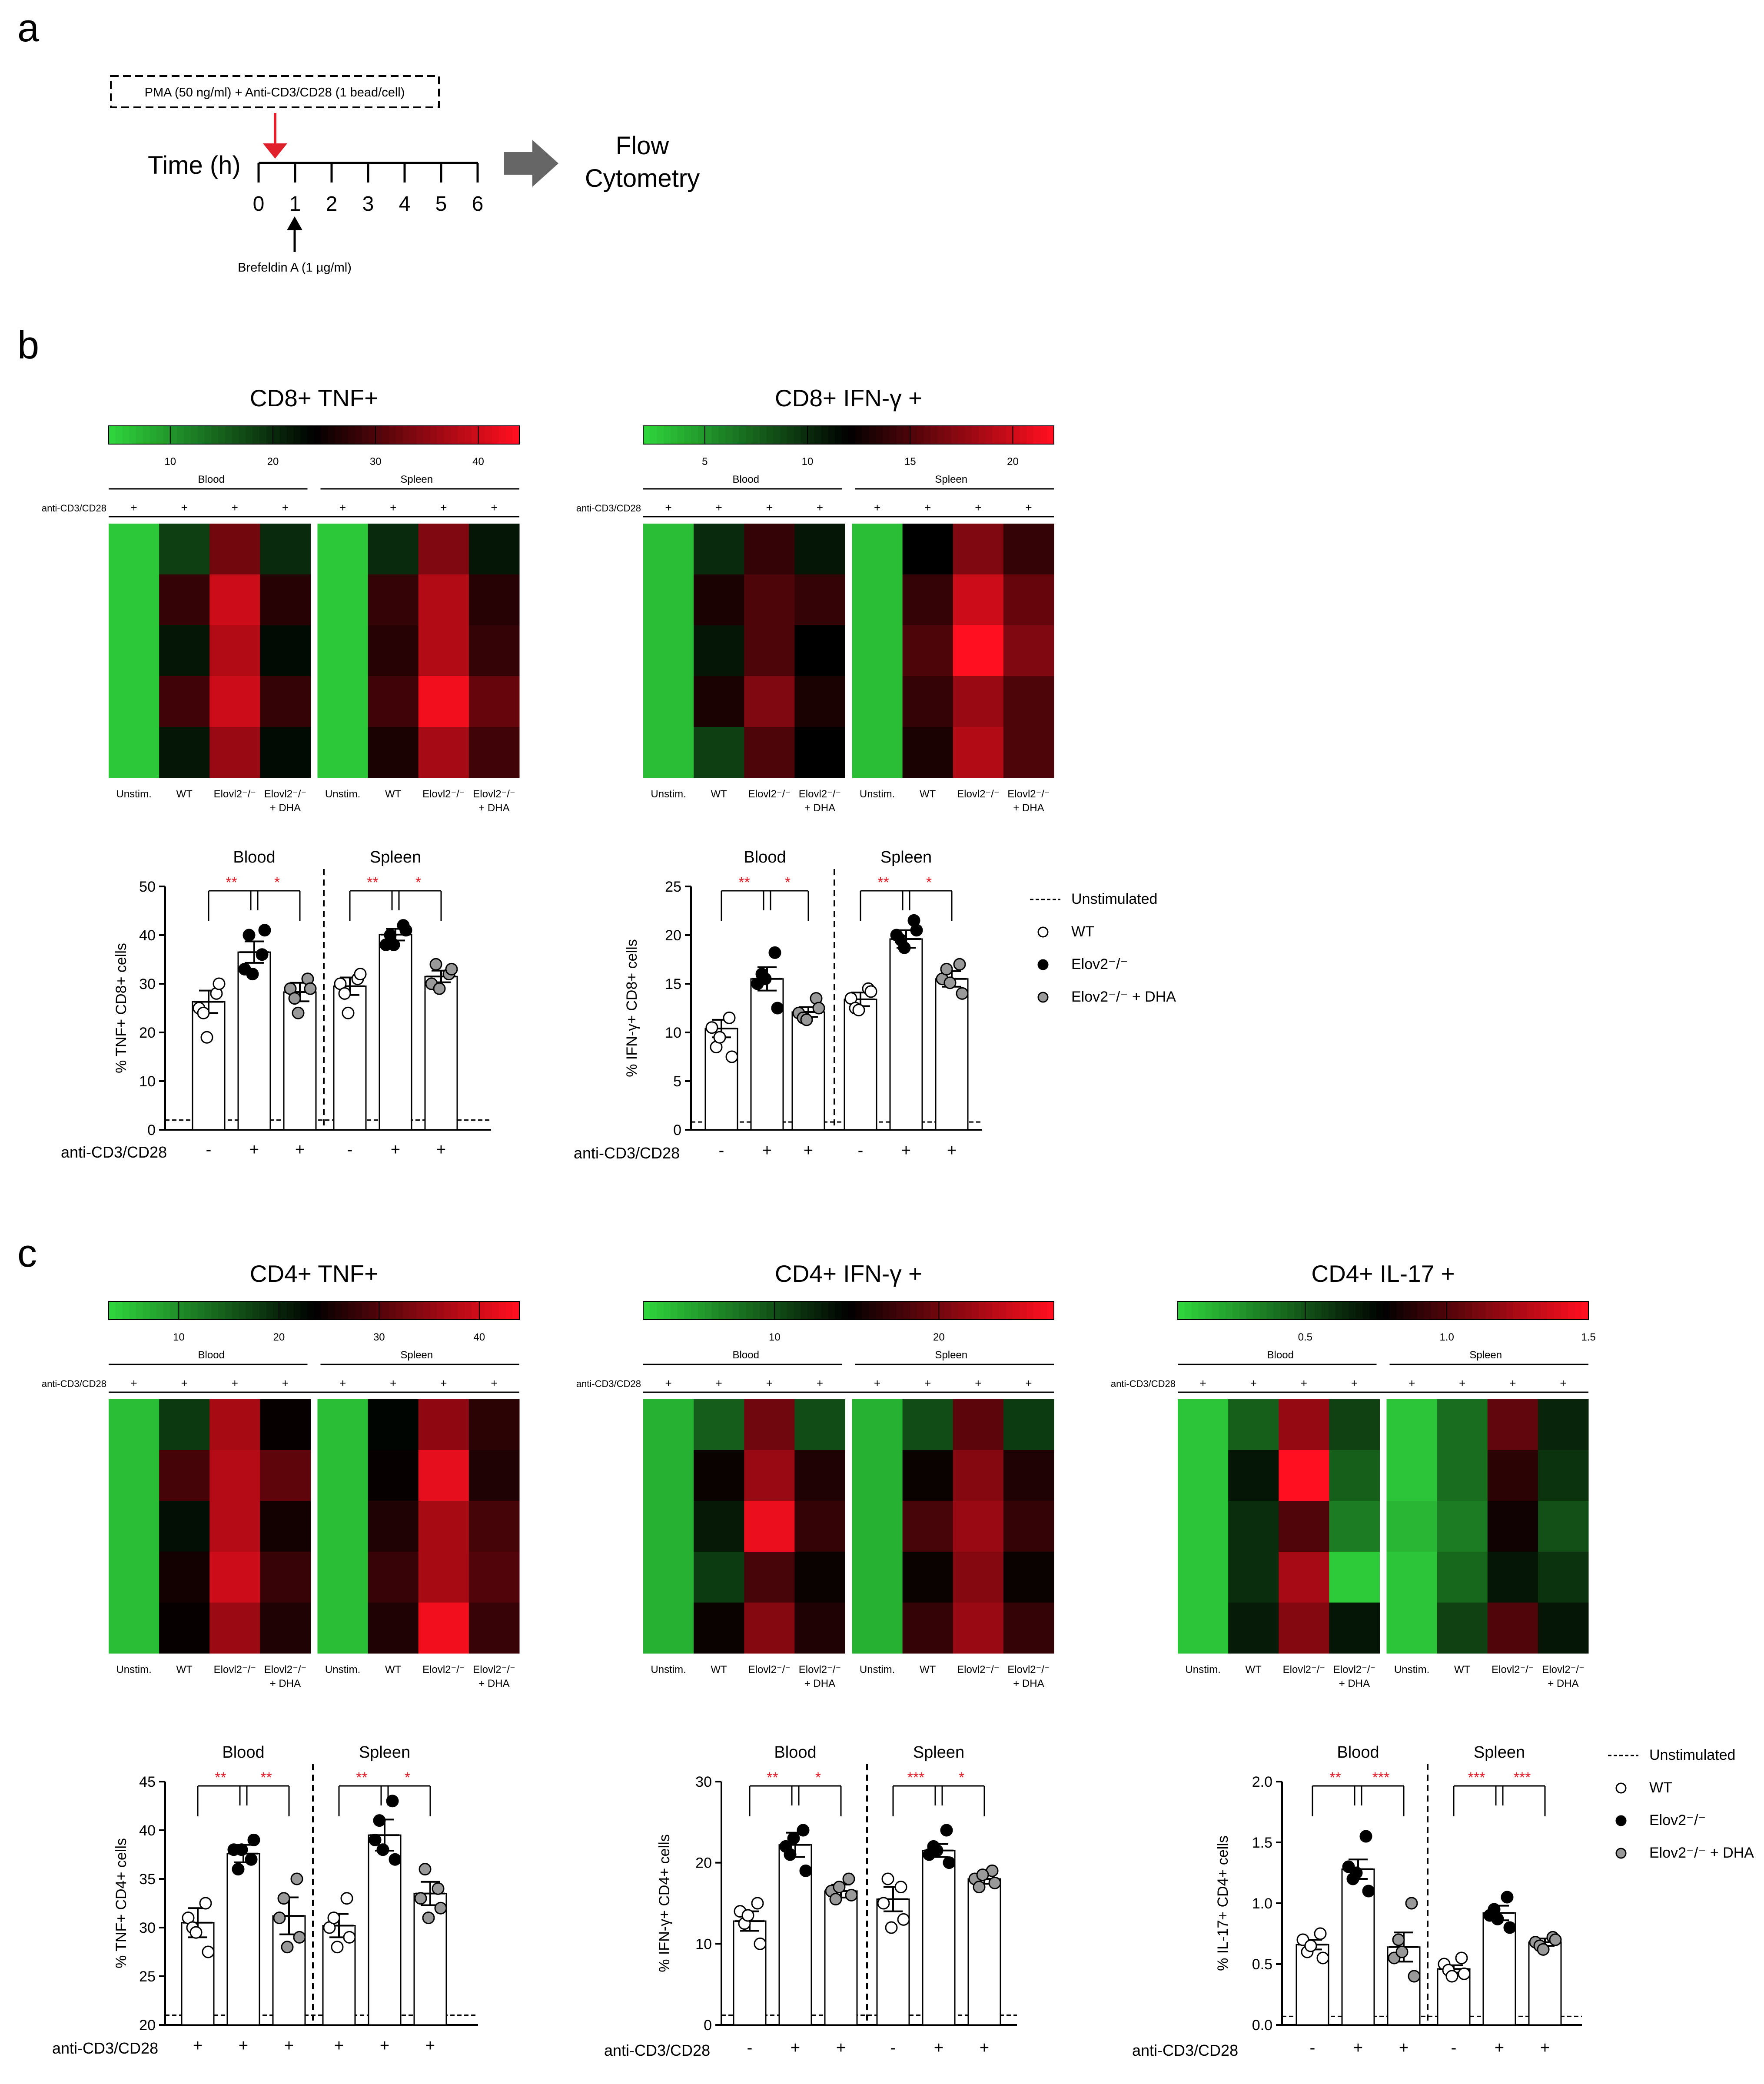 This screenshot has width=1764, height=2084. Describe the element at coordinates (673, 984) in the screenshot. I see `y-tick-label: 15` at that location.